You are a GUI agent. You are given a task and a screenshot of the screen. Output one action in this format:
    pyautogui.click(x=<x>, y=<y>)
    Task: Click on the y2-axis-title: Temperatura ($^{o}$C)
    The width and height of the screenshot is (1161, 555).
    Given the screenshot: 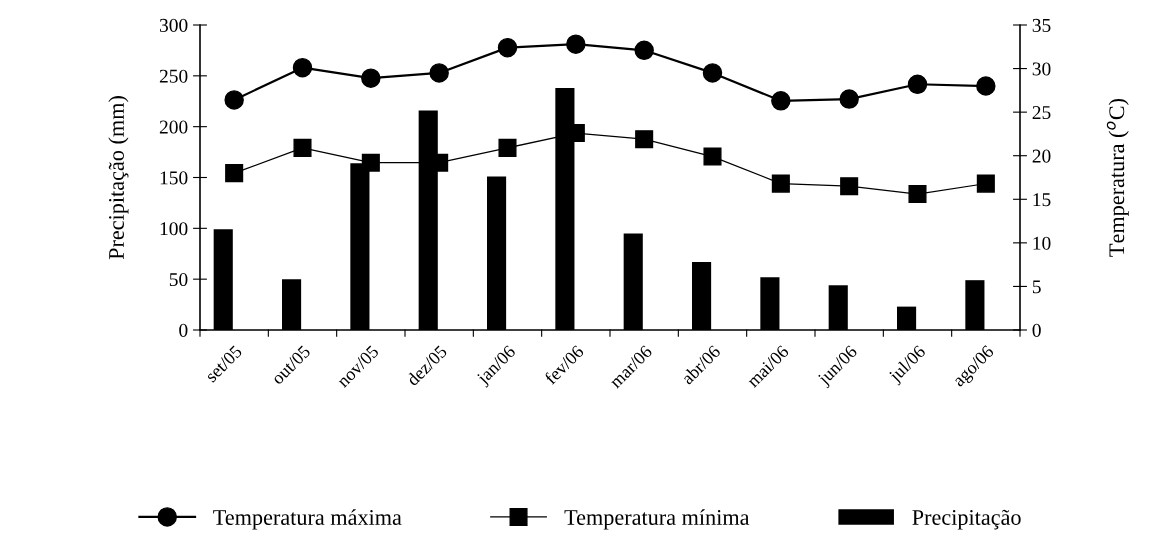 What is the action you would take?
    pyautogui.click(x=1117, y=178)
    